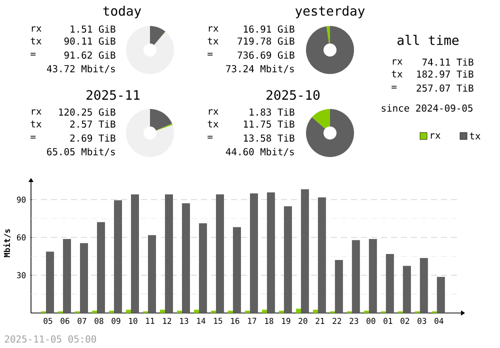 The image size is (500, 348). I want to click on text: 73.24 Mbit/s, so click(260, 69).